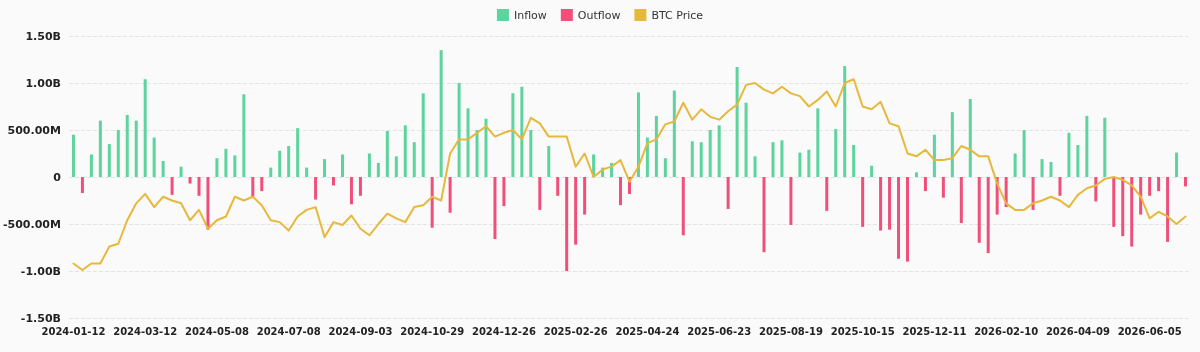  Describe the element at coordinates (862, 331) in the screenshot. I see `x-tick-label: 2025-10-15` at that location.